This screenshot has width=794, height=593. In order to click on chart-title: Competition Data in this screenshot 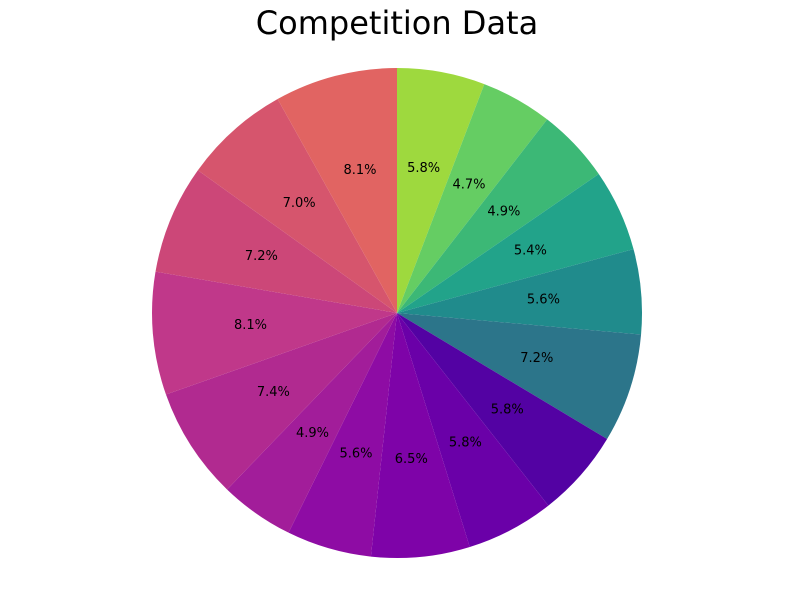, I will do `click(397, 23)`.